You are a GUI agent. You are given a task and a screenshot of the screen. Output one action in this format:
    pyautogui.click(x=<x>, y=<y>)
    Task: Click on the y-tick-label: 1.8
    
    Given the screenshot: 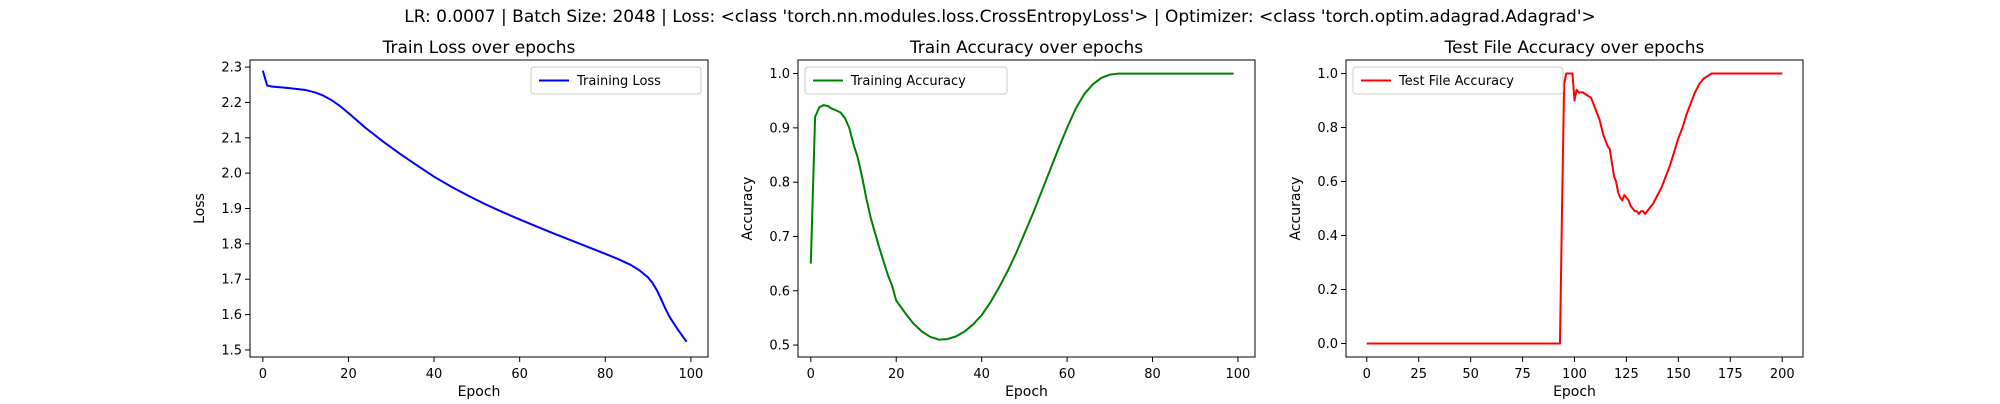 What is the action you would take?
    pyautogui.click(x=231, y=244)
    